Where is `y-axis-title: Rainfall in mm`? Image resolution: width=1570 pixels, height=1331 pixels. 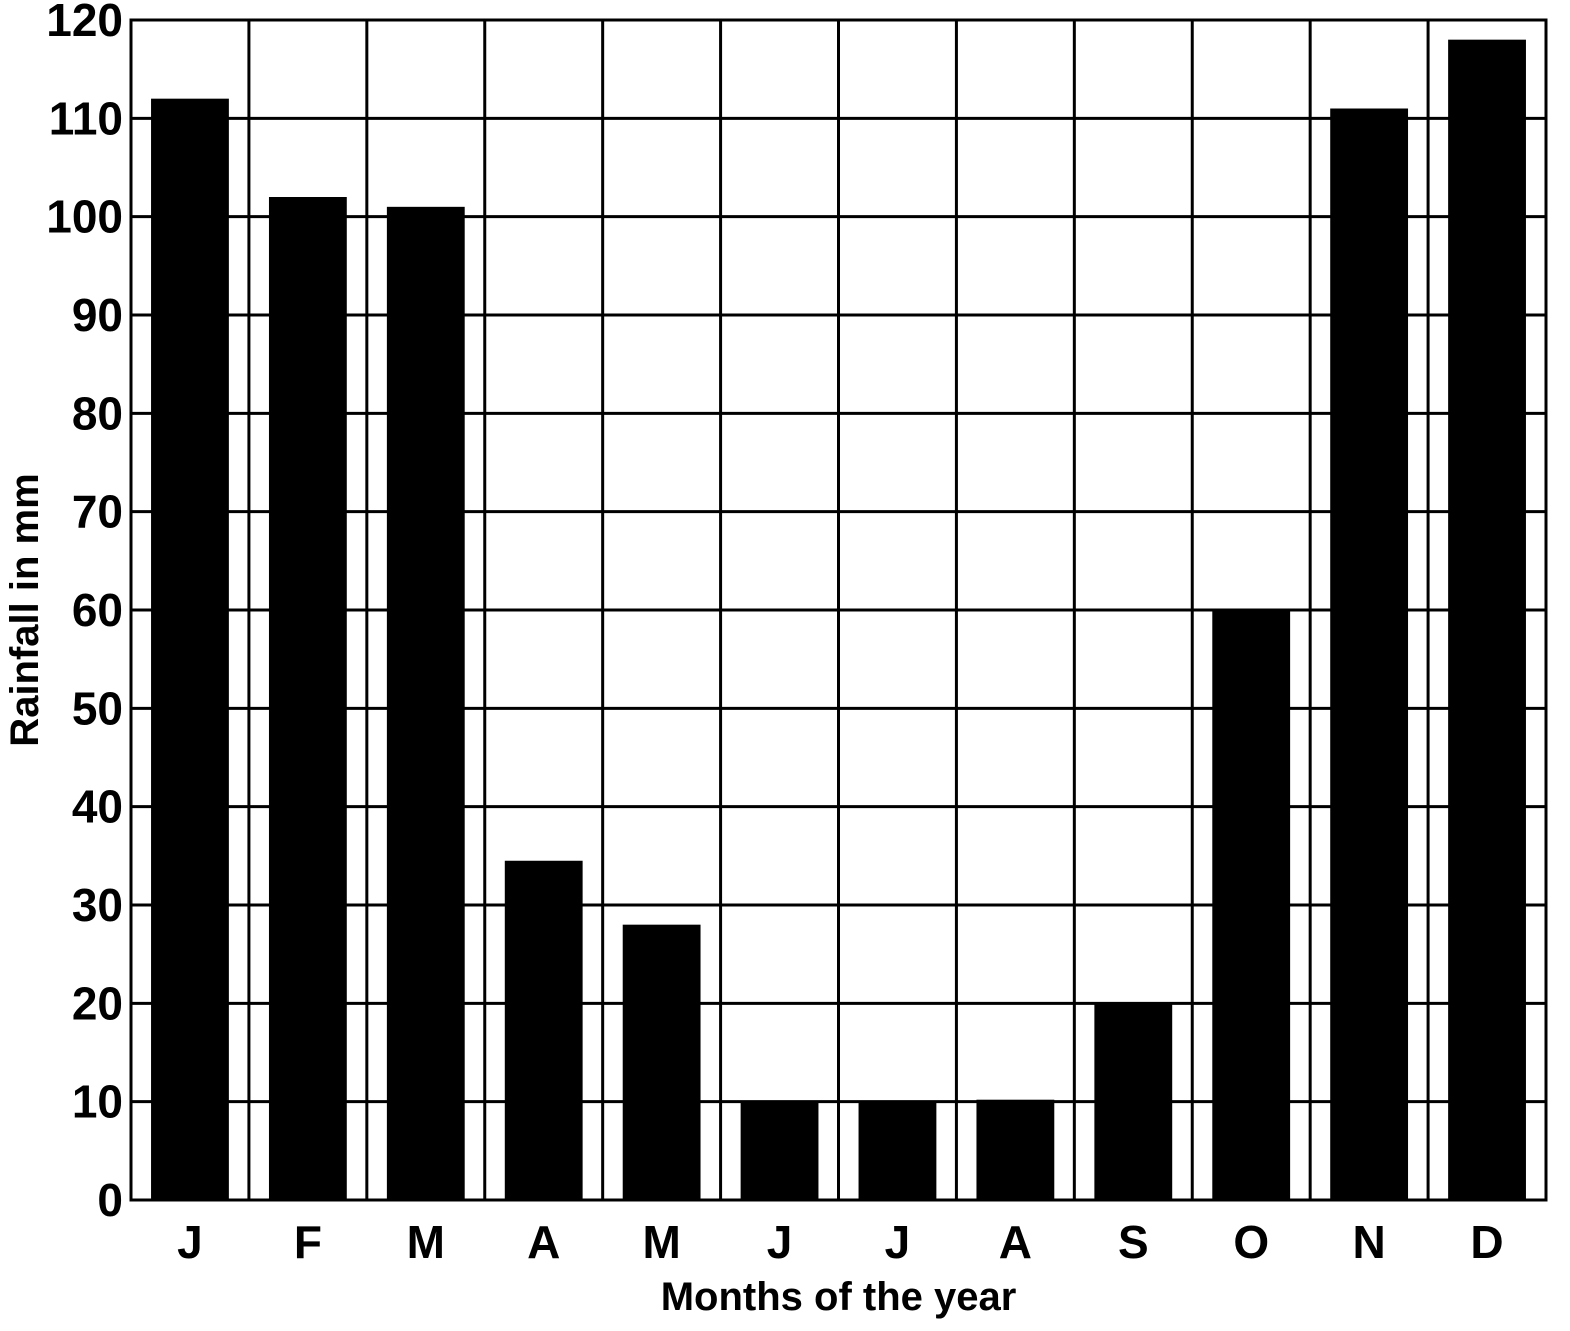 y-axis-title: Rainfall in mm is located at coordinates (25, 609).